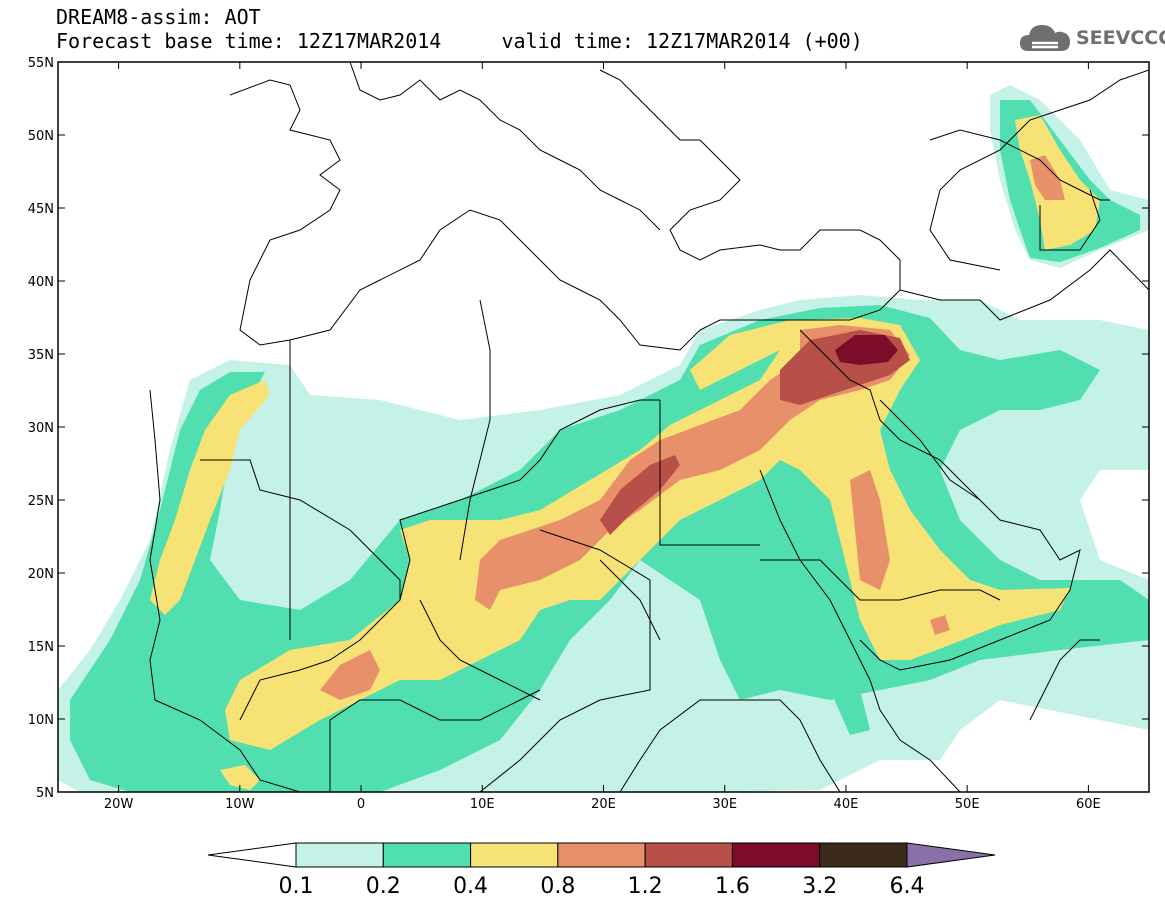 This screenshot has height=905, width=1165. What do you see at coordinates (557, 886) in the screenshot?
I see `colorbar-label: 0.8` at bounding box center [557, 886].